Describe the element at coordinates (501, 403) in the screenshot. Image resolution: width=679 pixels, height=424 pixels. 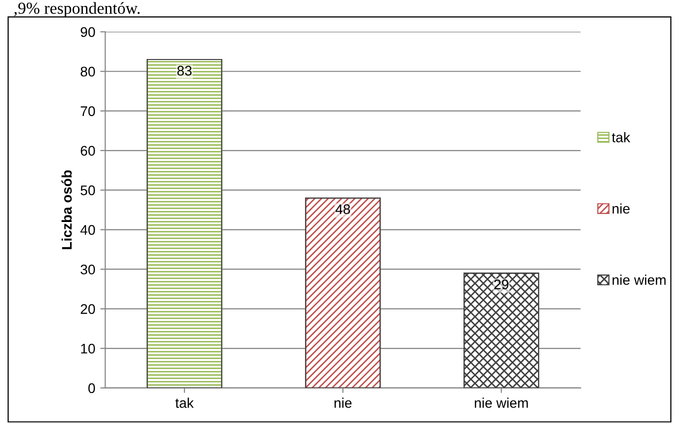
I see `x-tick-label: nie wiem` at that location.